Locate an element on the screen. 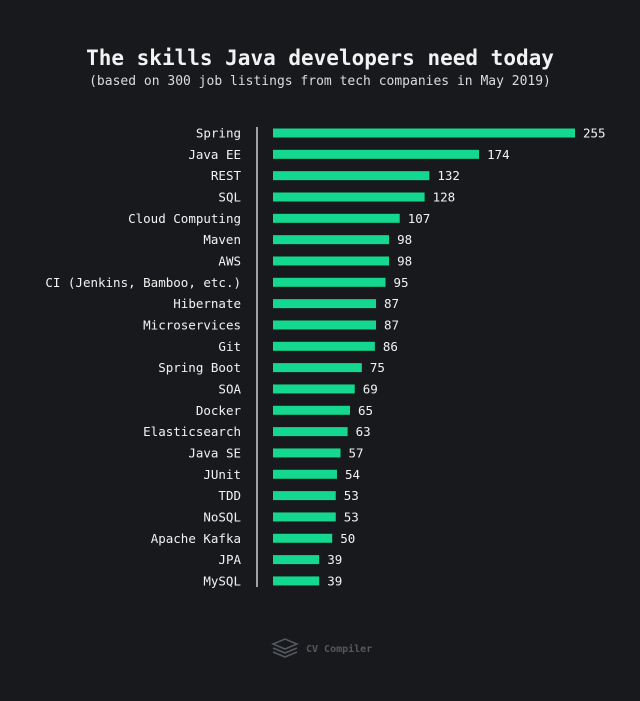  category-label: SQL is located at coordinates (229, 196).